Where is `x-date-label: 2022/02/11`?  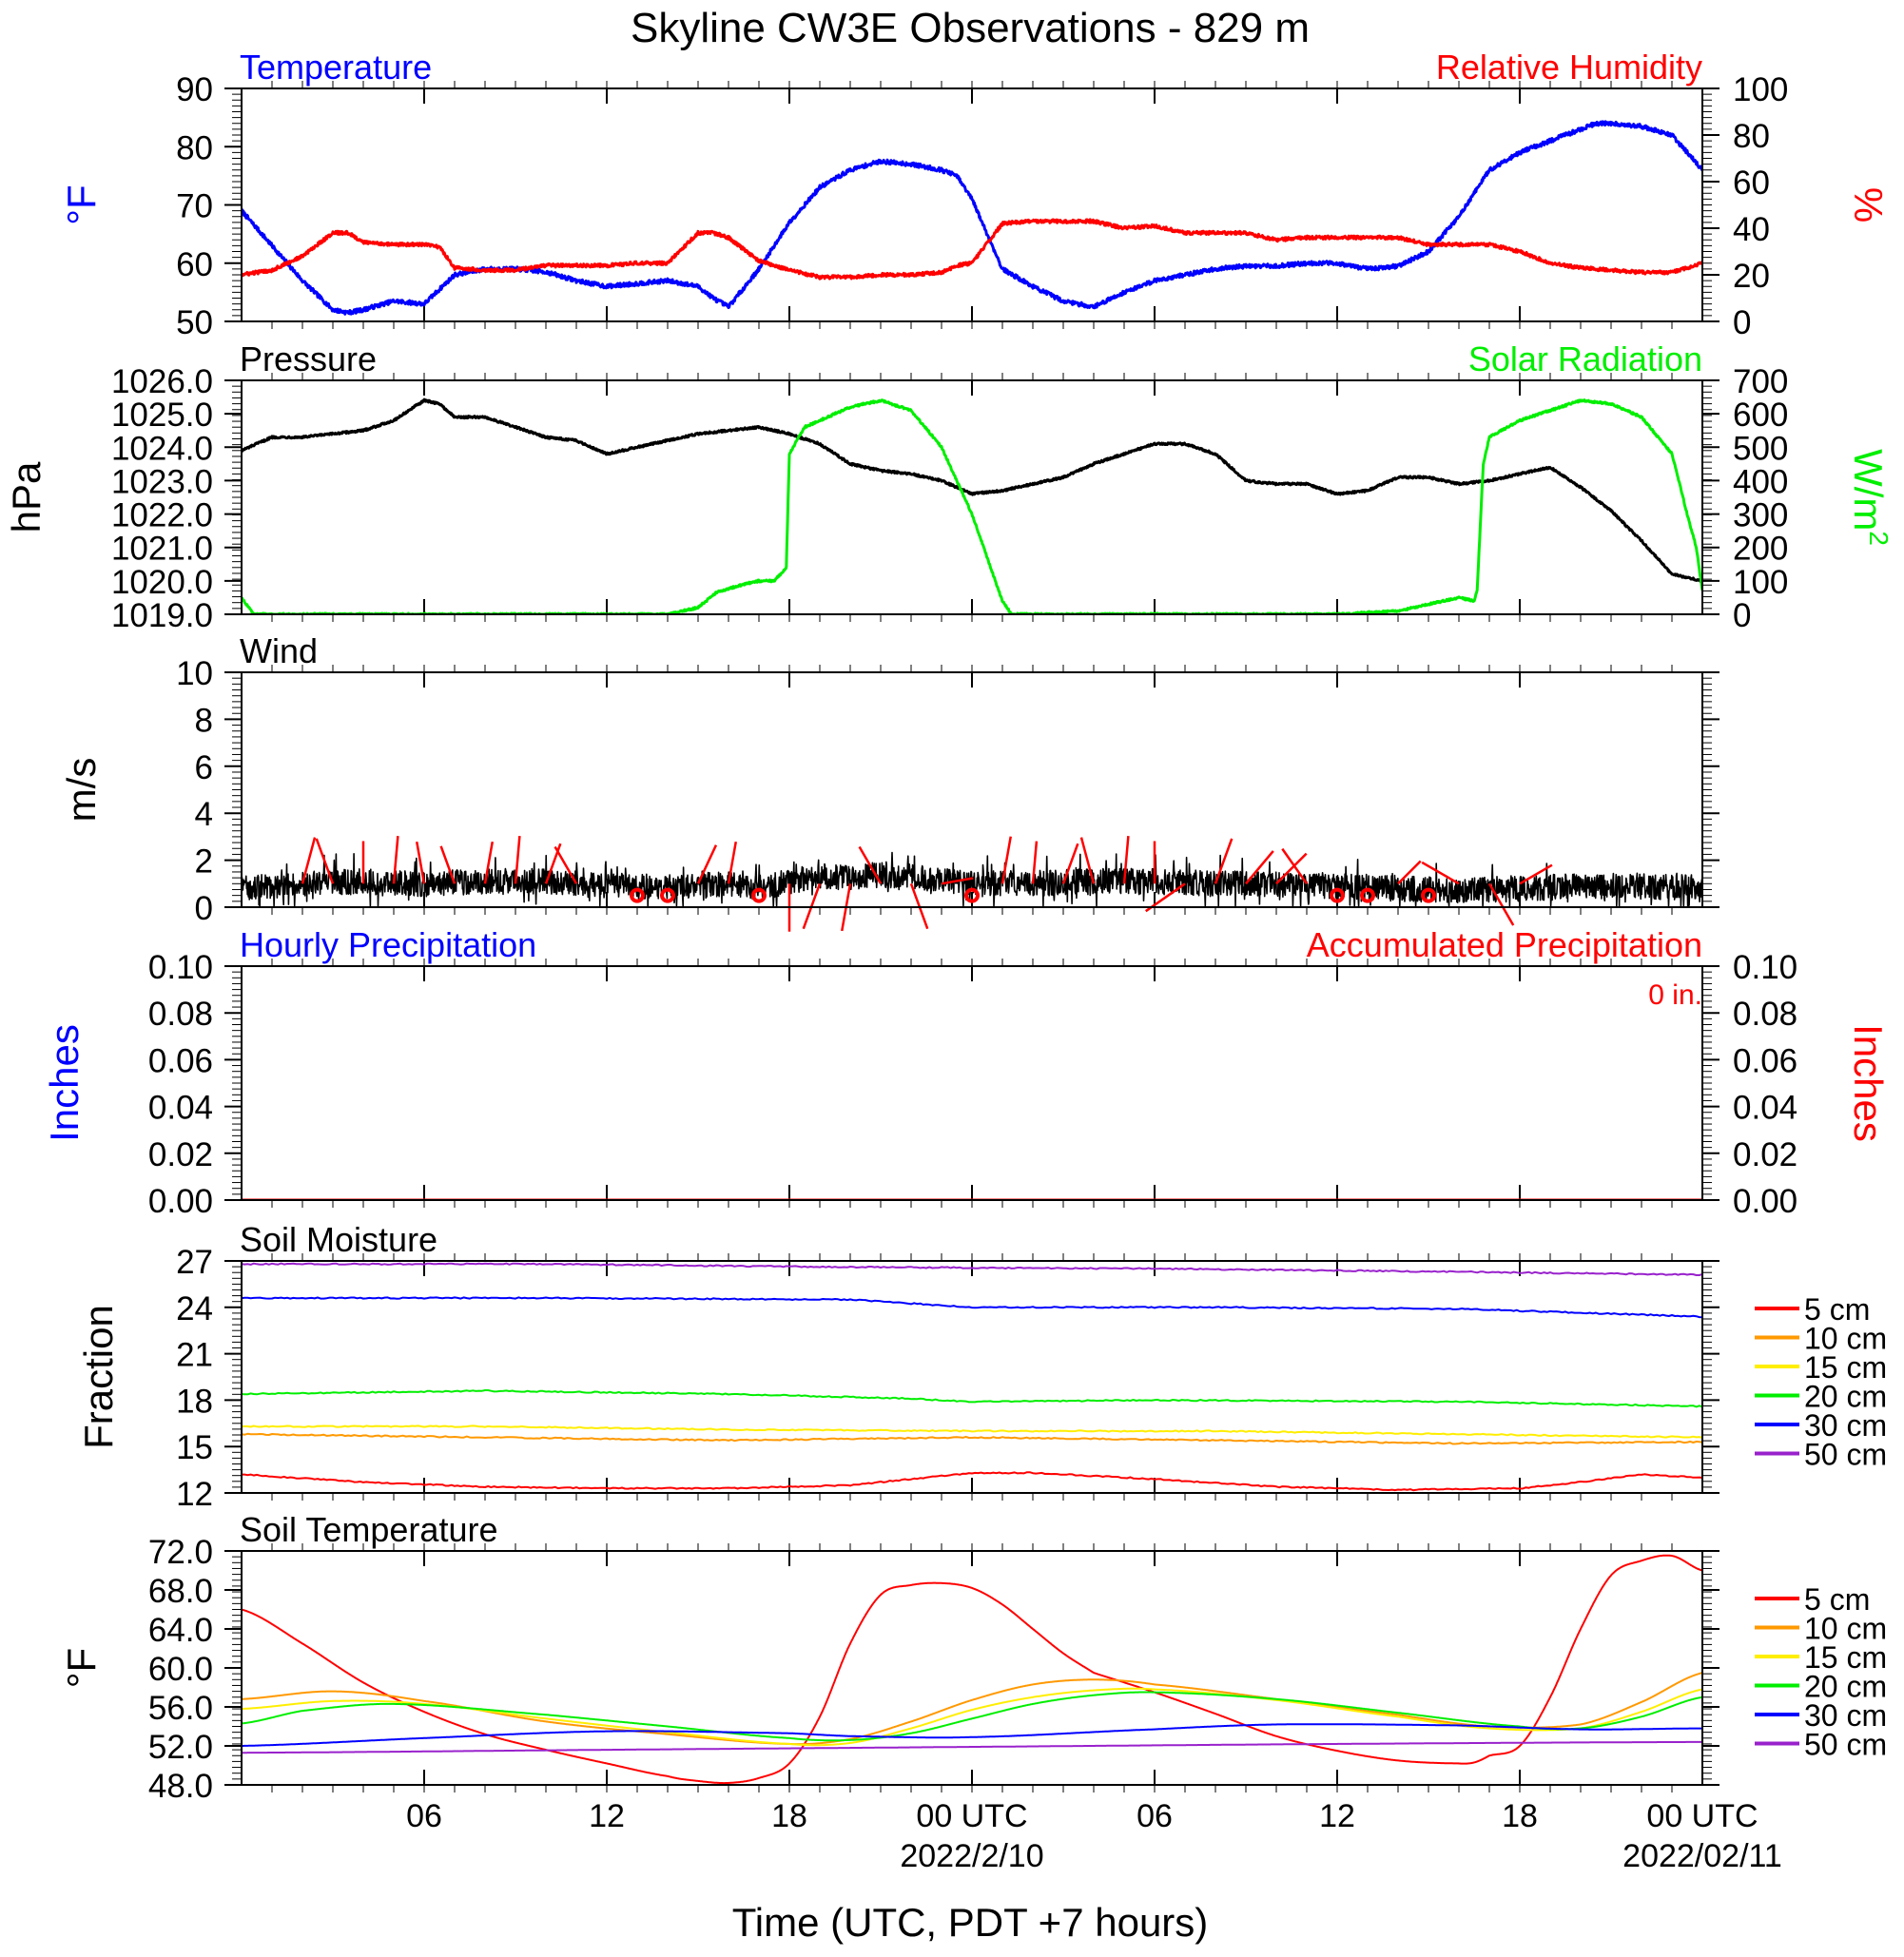 x-date-label: 2022/02/11 is located at coordinates (1702, 1856).